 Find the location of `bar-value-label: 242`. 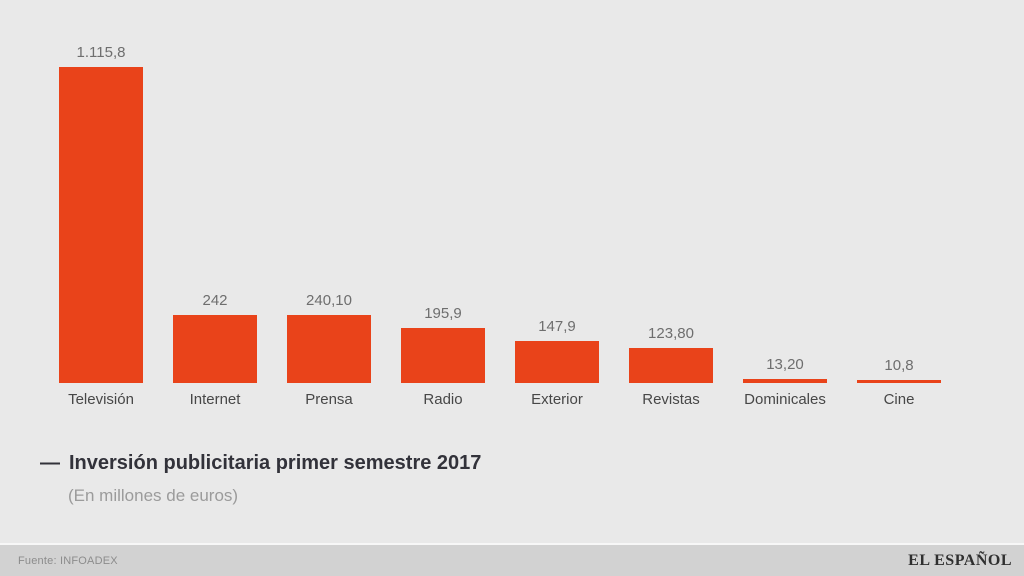

bar-value-label: 242 is located at coordinates (215, 300).